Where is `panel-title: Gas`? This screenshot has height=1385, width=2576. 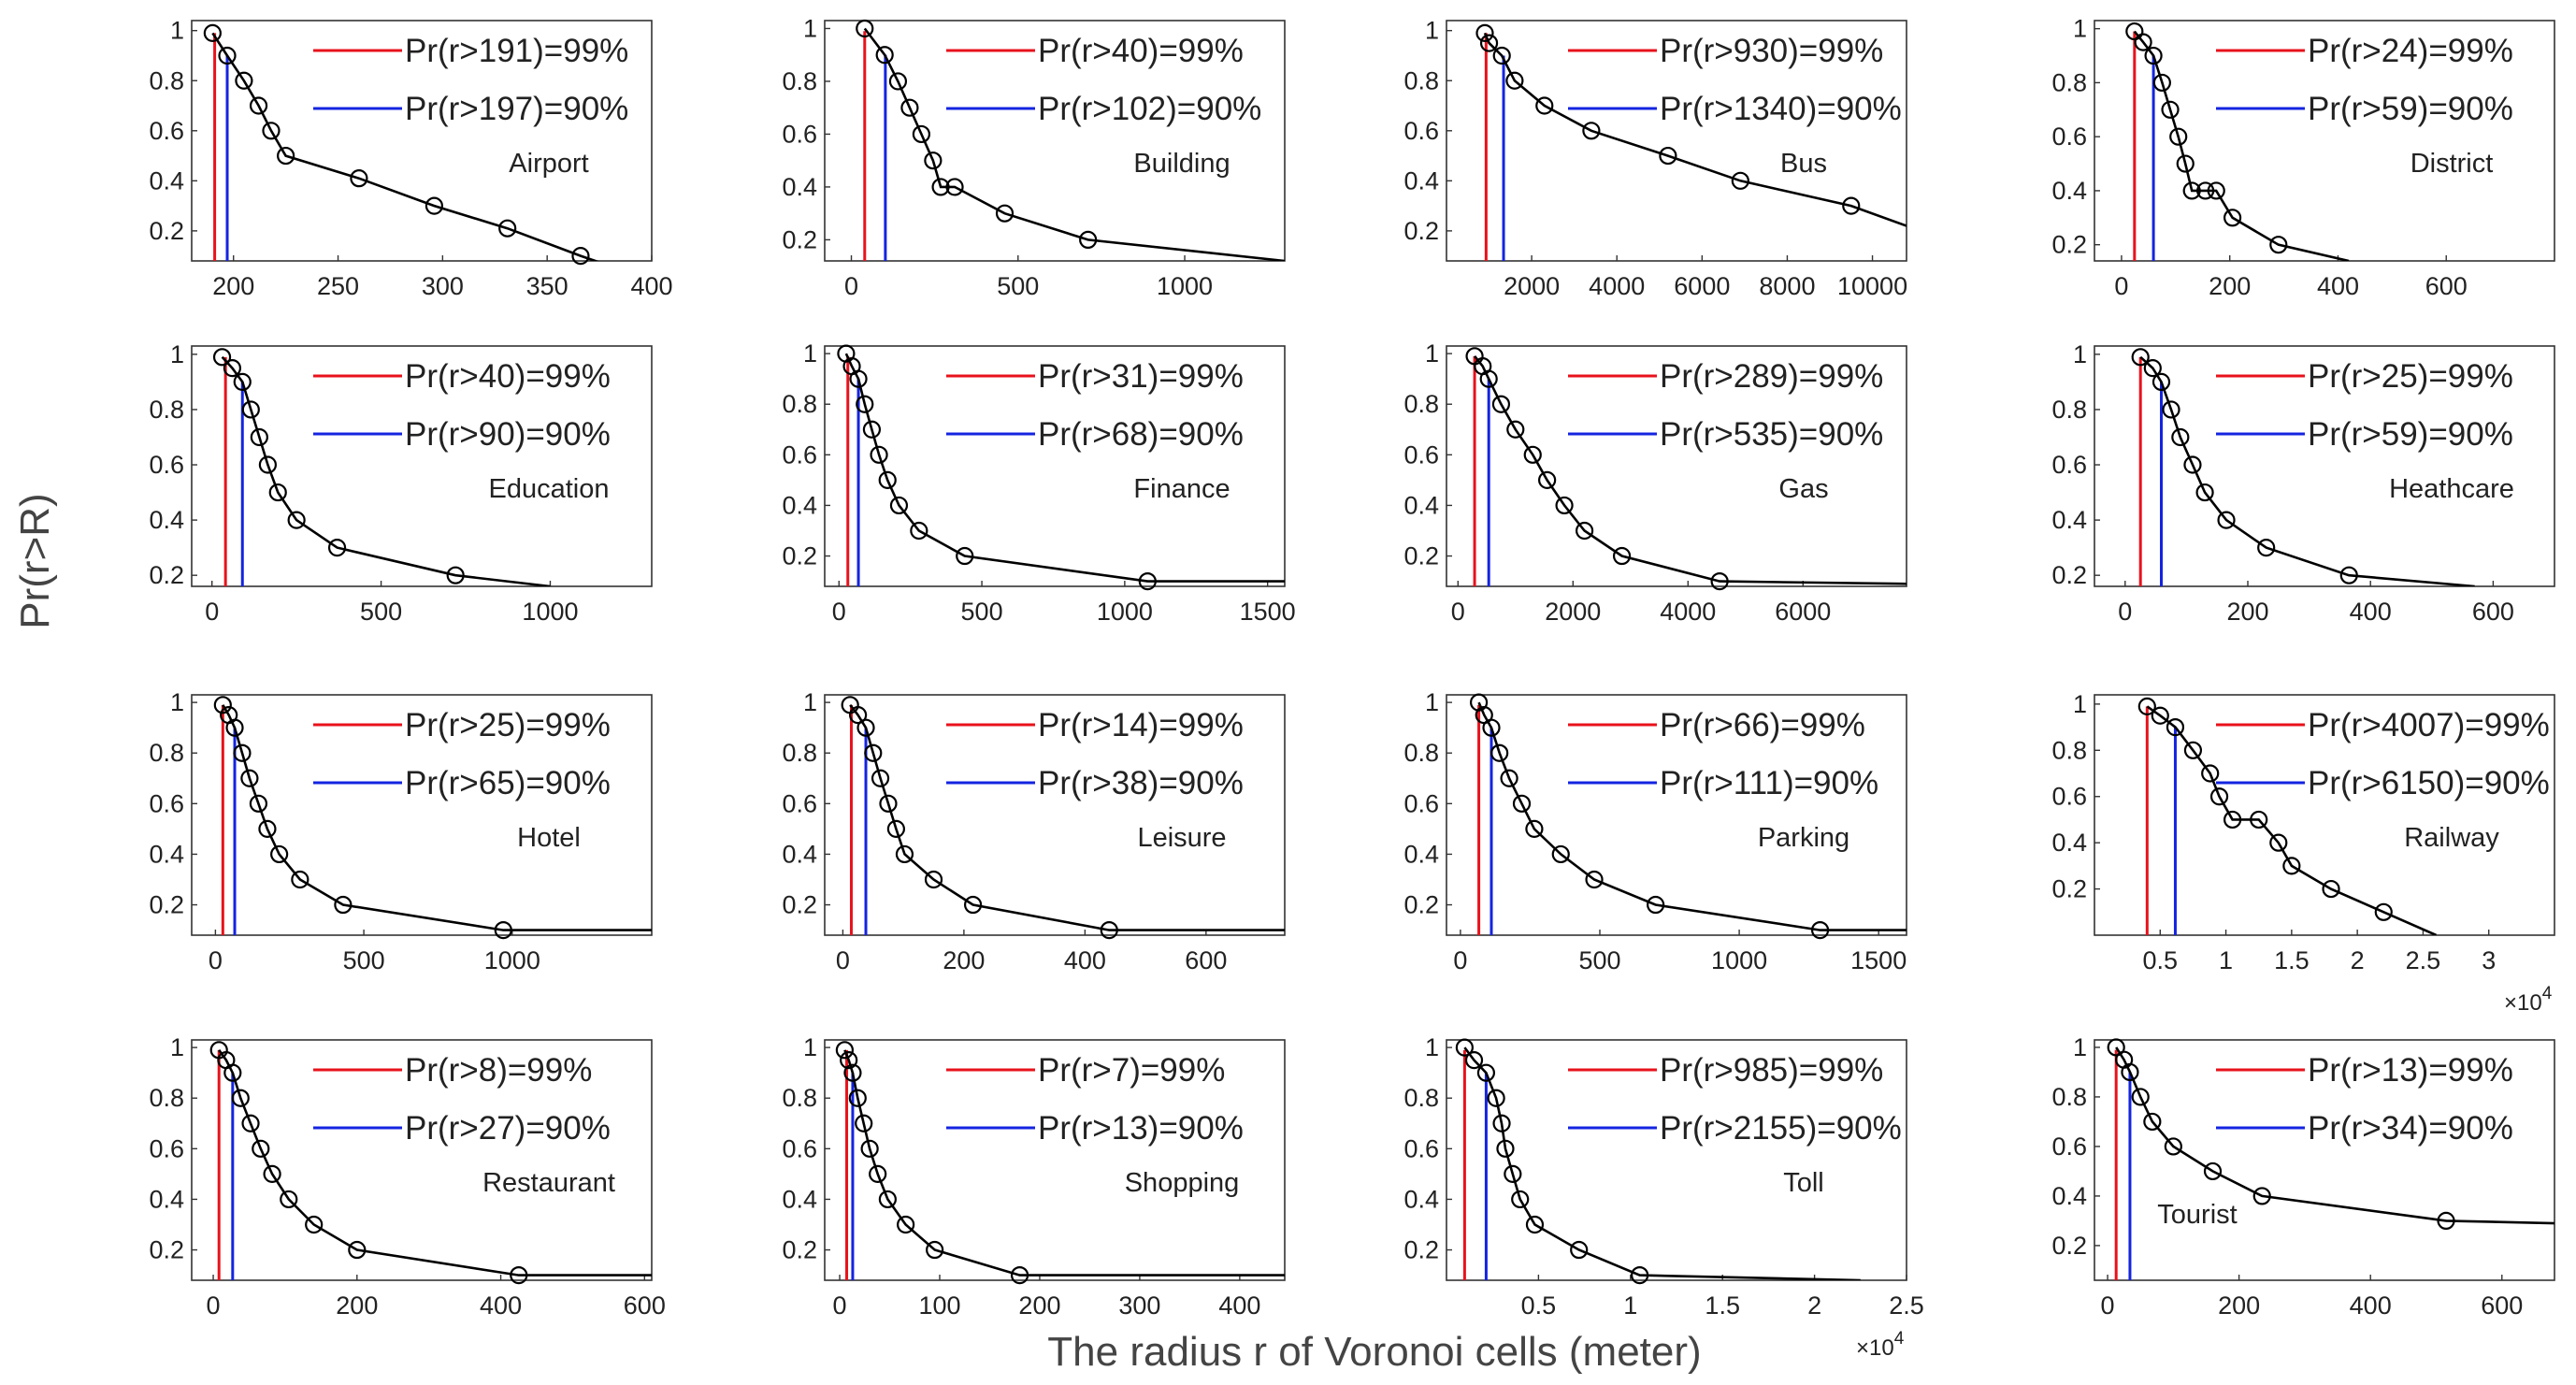
panel-title: Gas is located at coordinates (1803, 489).